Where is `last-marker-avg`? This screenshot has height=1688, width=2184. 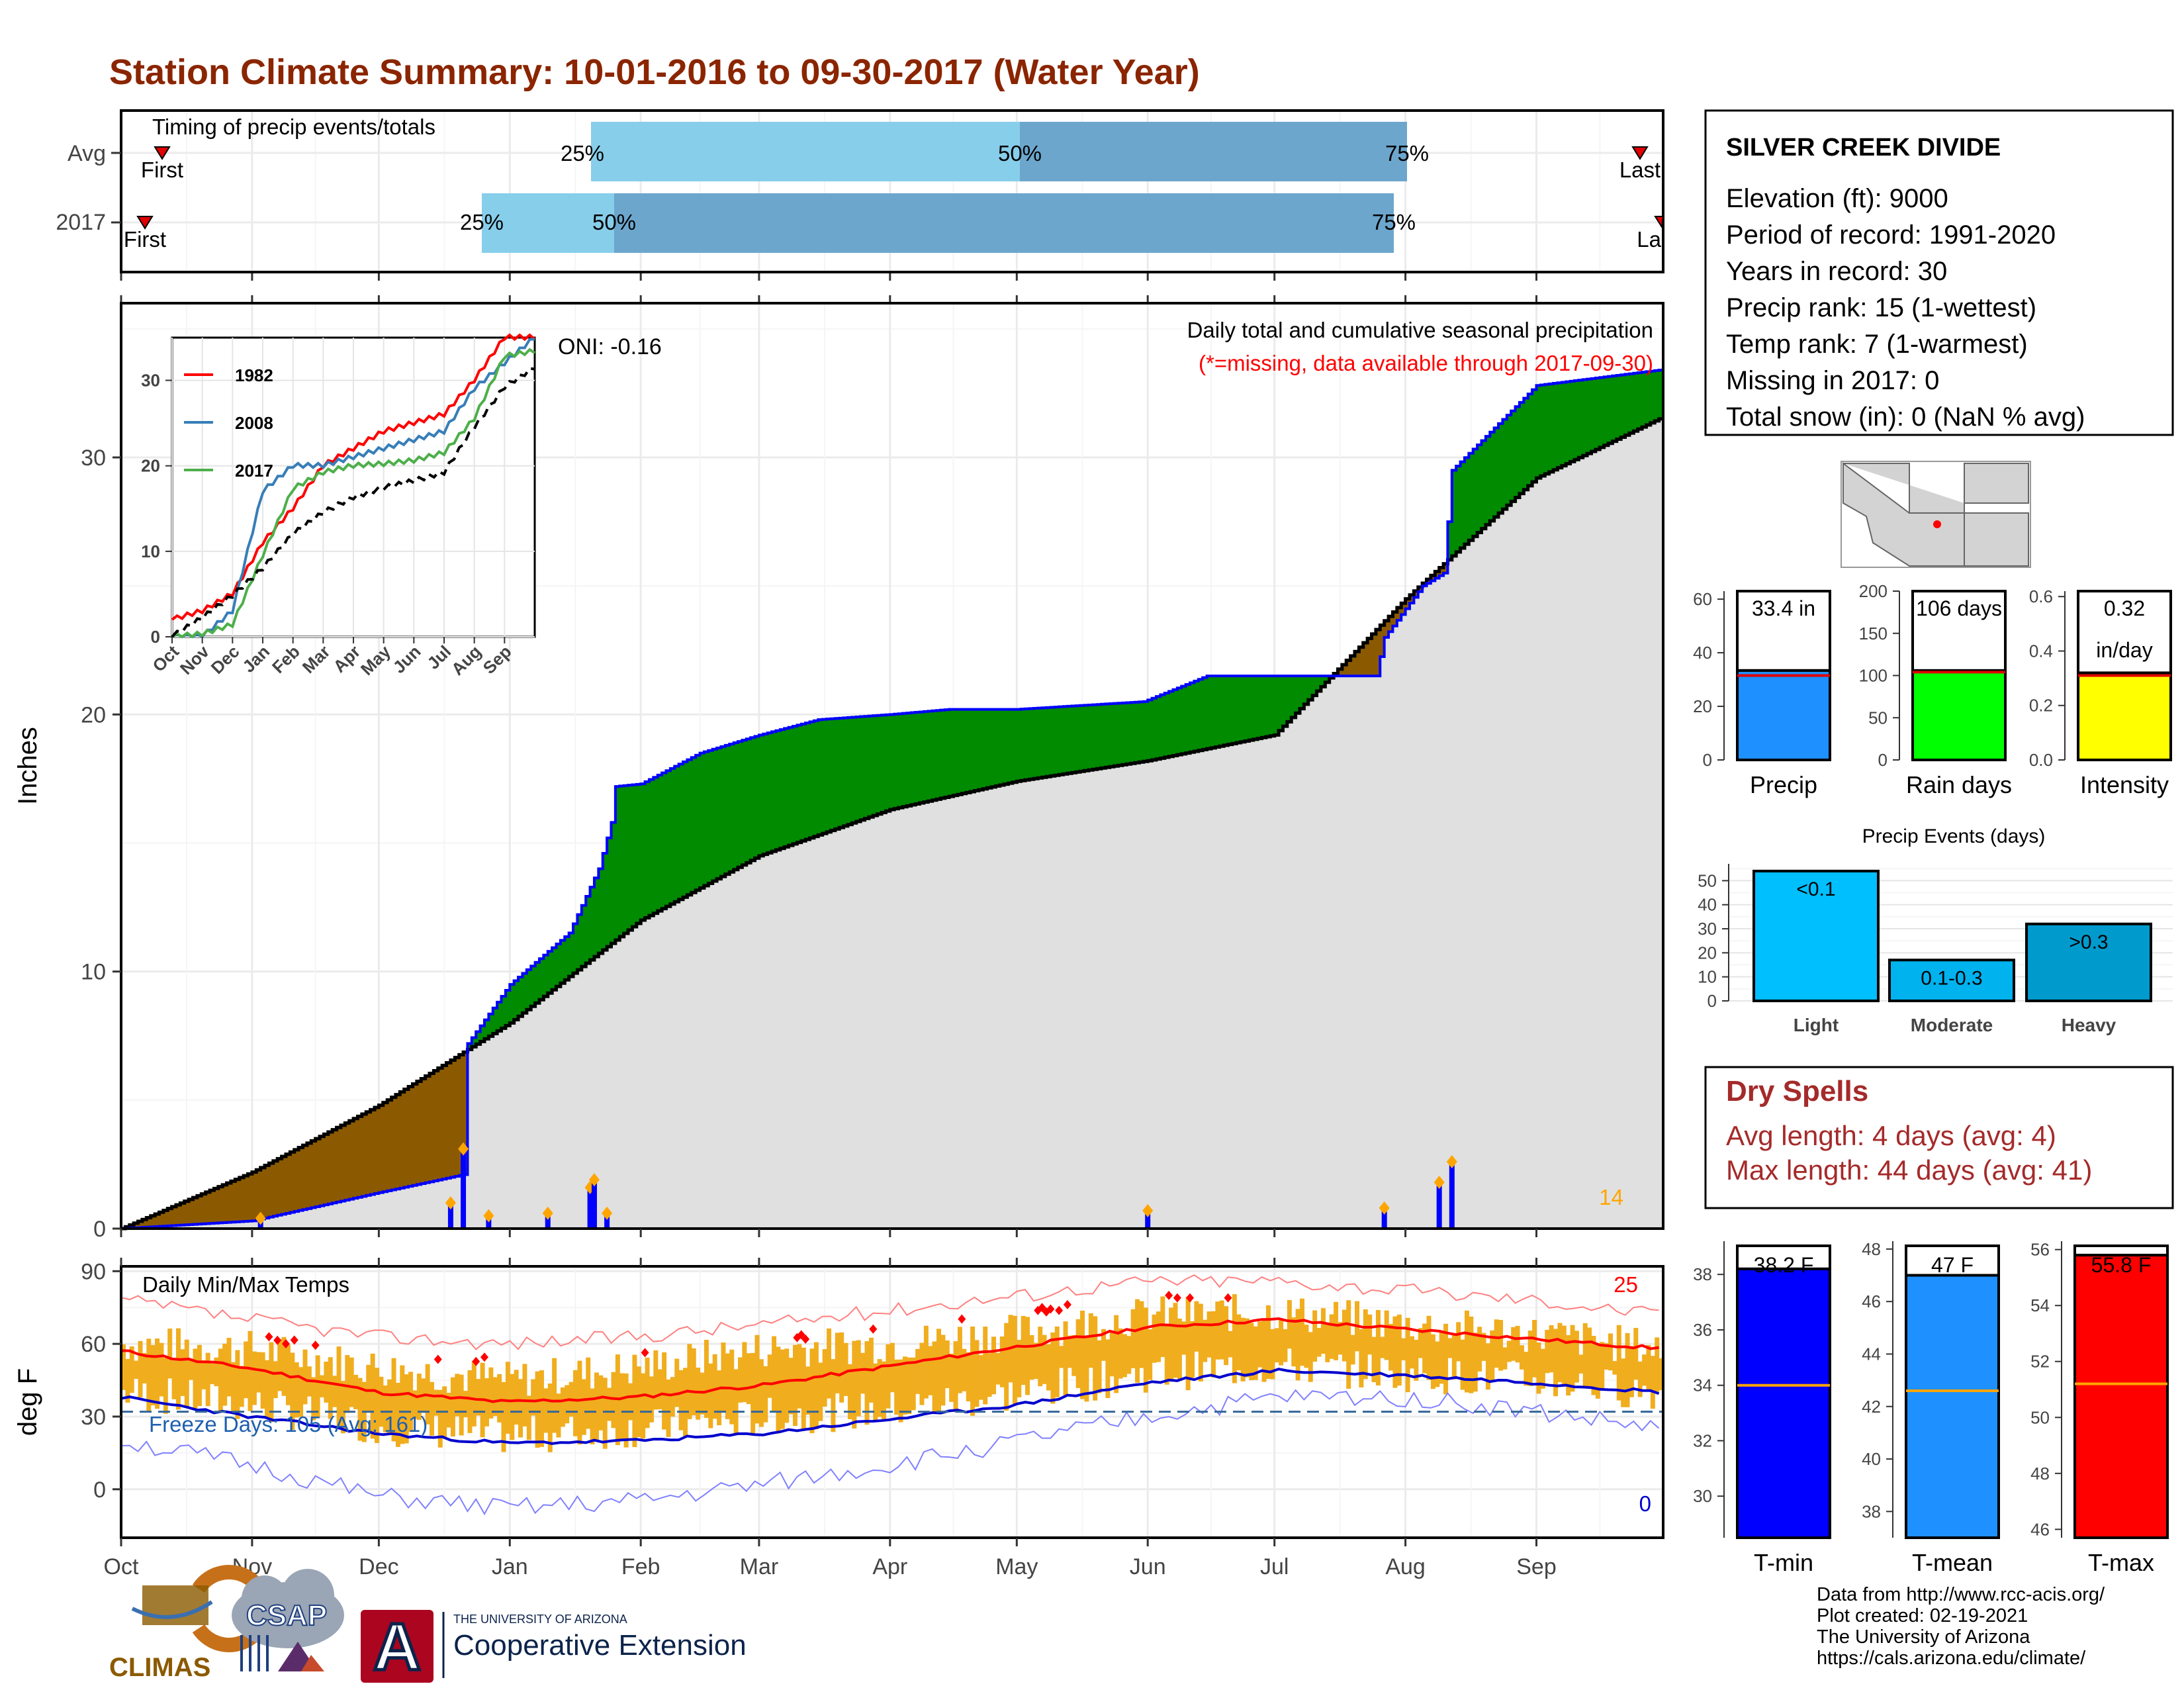
last-marker-avg is located at coordinates (1640, 153).